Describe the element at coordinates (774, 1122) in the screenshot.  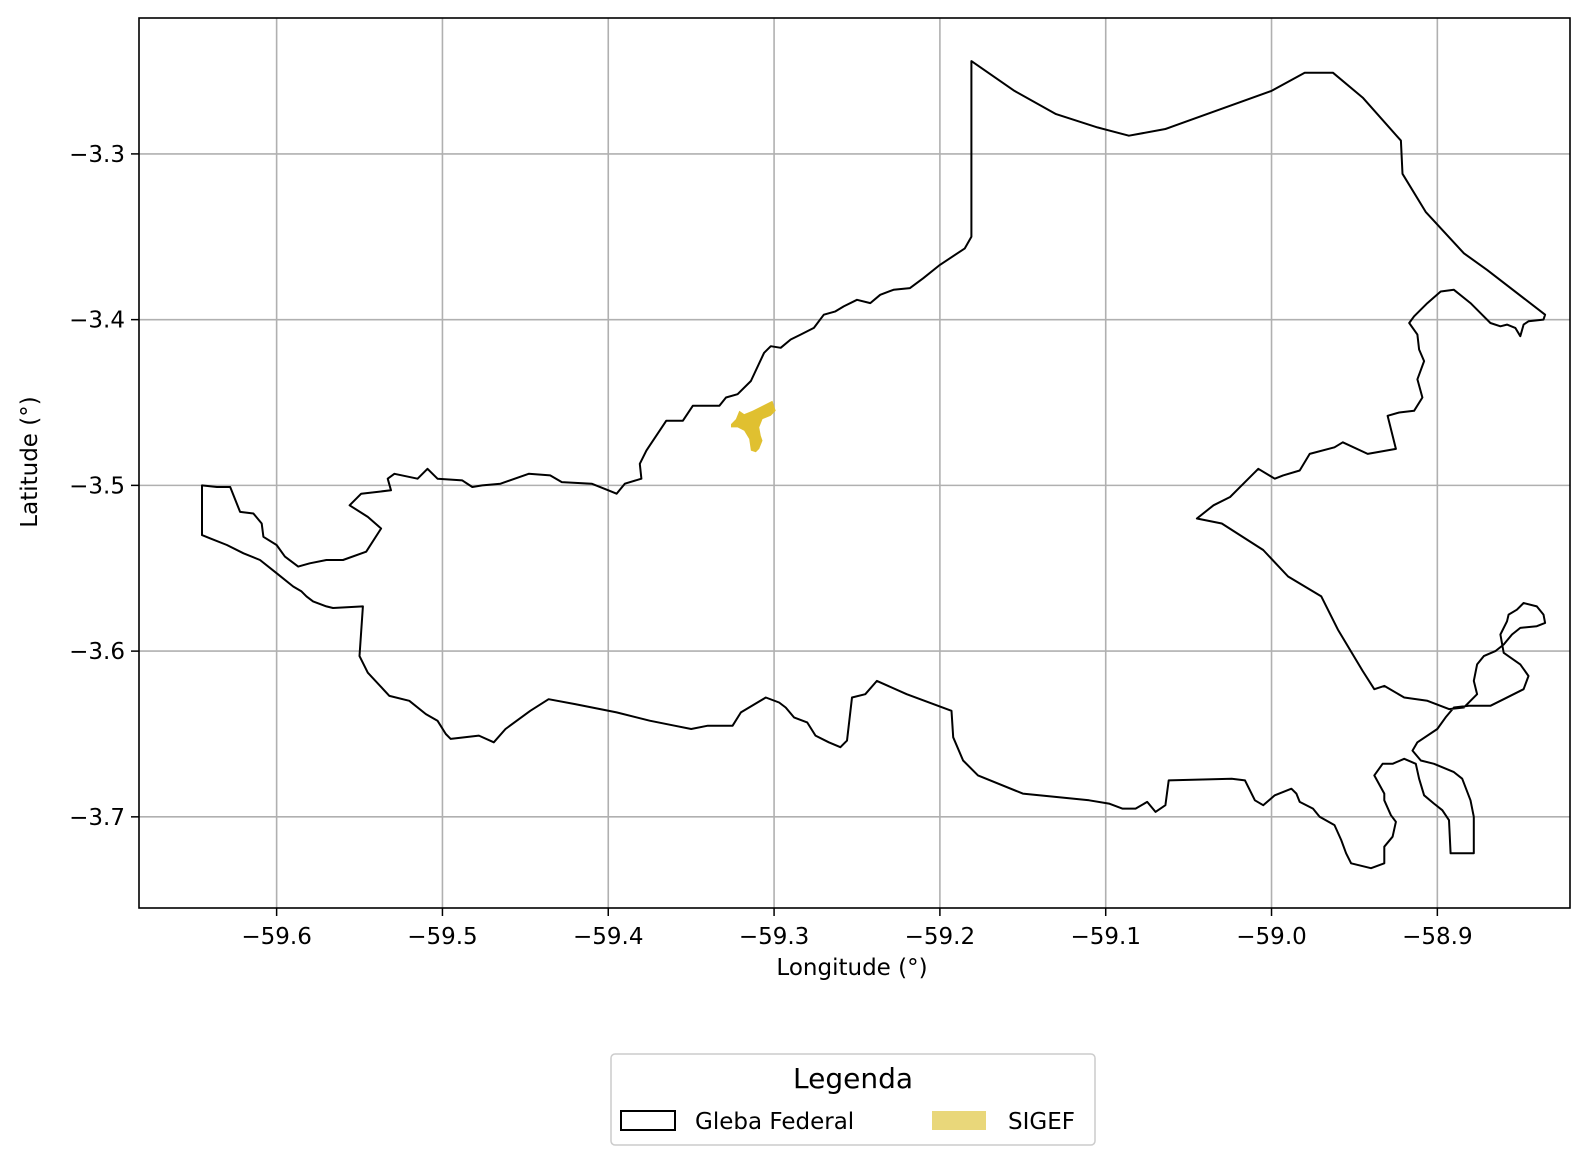
I see `legend-label-gleba-federal: Gleba Federal` at that location.